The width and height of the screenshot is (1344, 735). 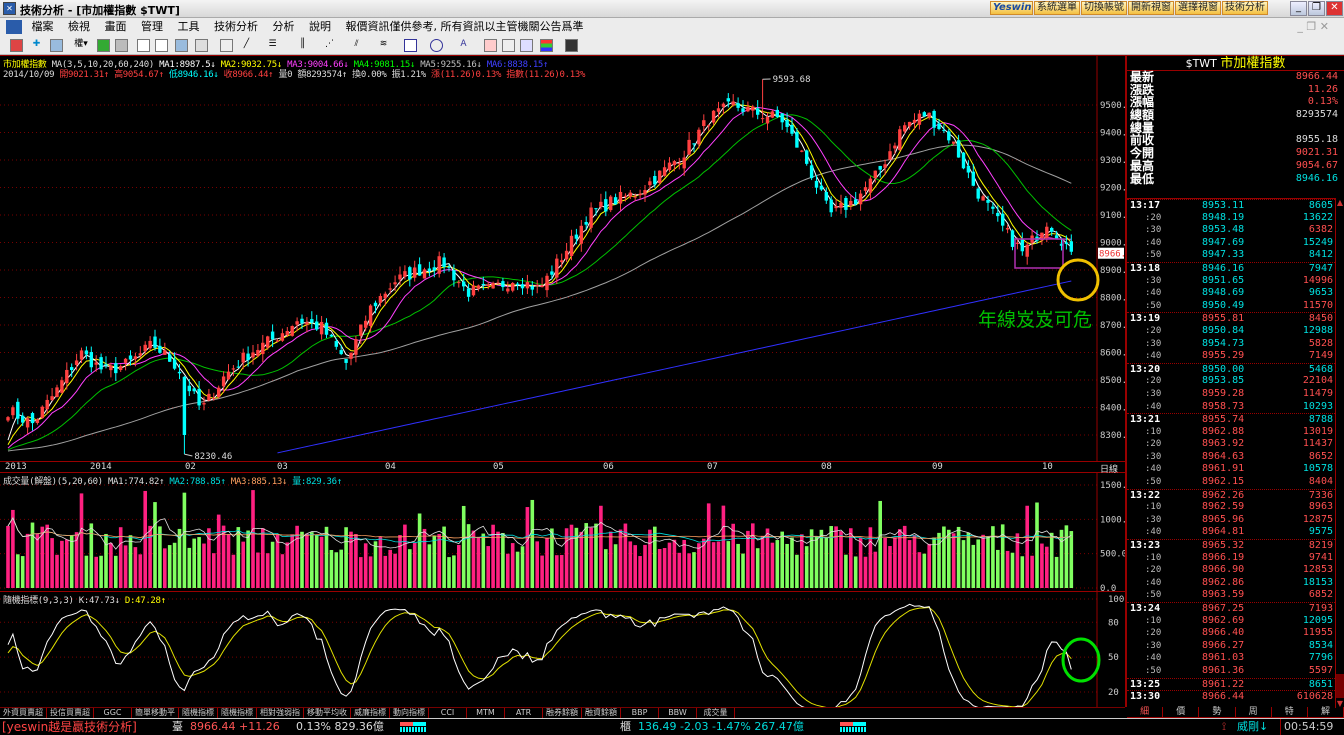 What do you see at coordinates (1231, 318) in the screenshot?
I see `tick-row: 13:19 8955.81 8450` at bounding box center [1231, 318].